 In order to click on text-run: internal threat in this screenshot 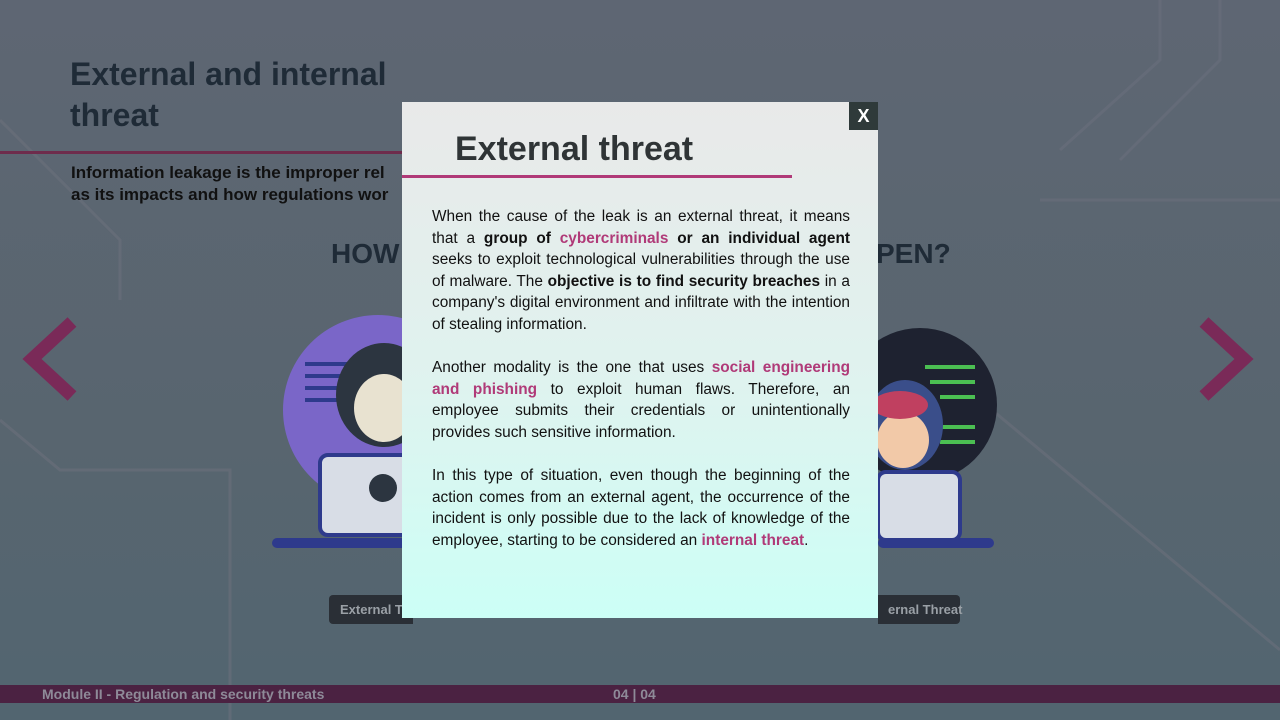, I will do `click(753, 540)`.